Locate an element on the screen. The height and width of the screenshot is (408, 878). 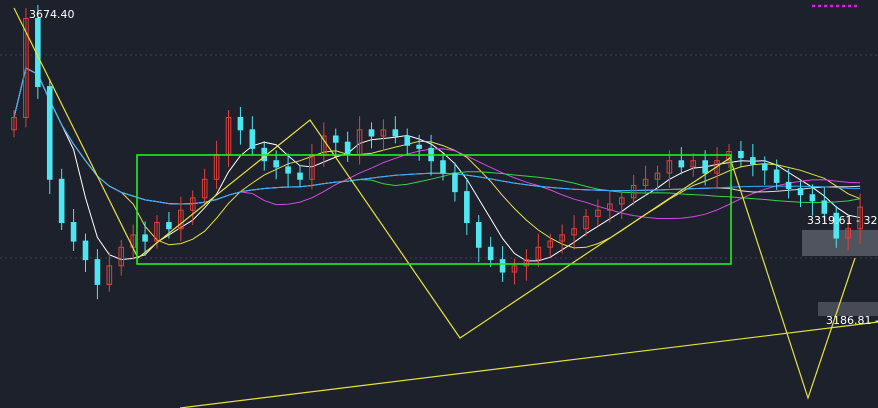
high-price-label: 3674.40 is located at coordinates (52, 14).